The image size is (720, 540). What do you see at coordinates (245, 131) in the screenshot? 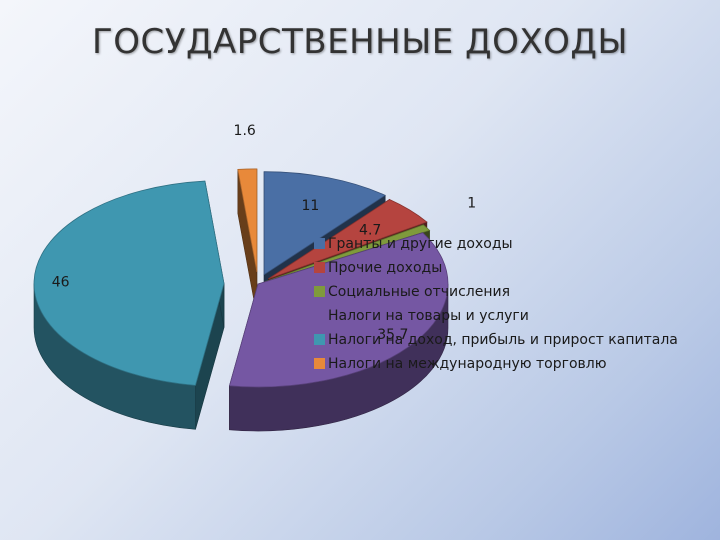
I see `data-label-5: 1.6` at bounding box center [245, 131].